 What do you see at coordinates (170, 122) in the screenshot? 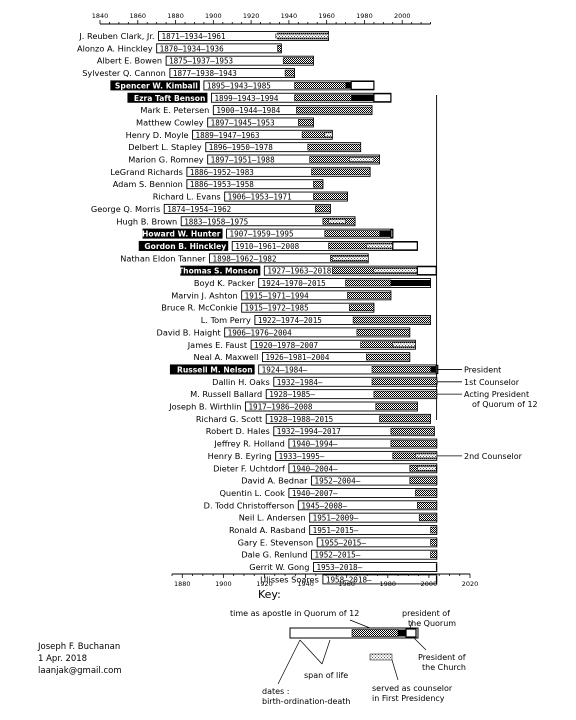
I see `apostle-name: Matthew Cowley` at bounding box center [170, 122].